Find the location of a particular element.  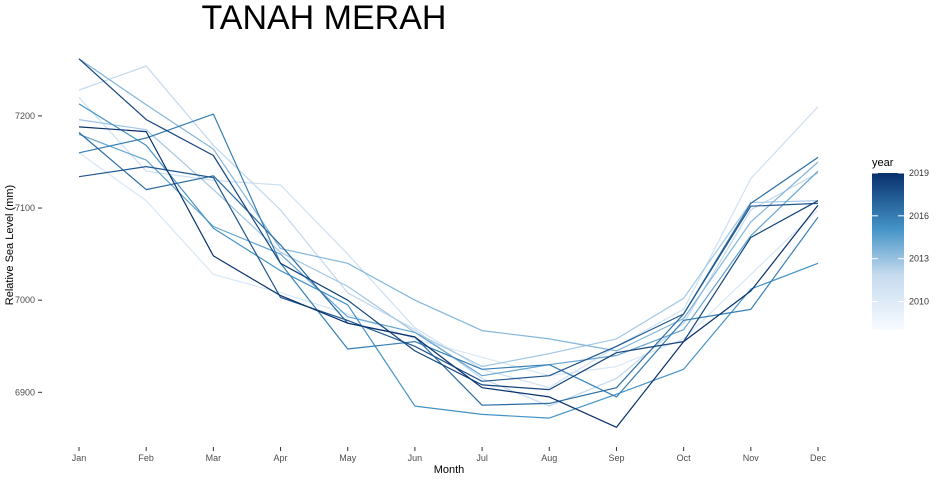

legend-title: year is located at coordinates (883, 163).